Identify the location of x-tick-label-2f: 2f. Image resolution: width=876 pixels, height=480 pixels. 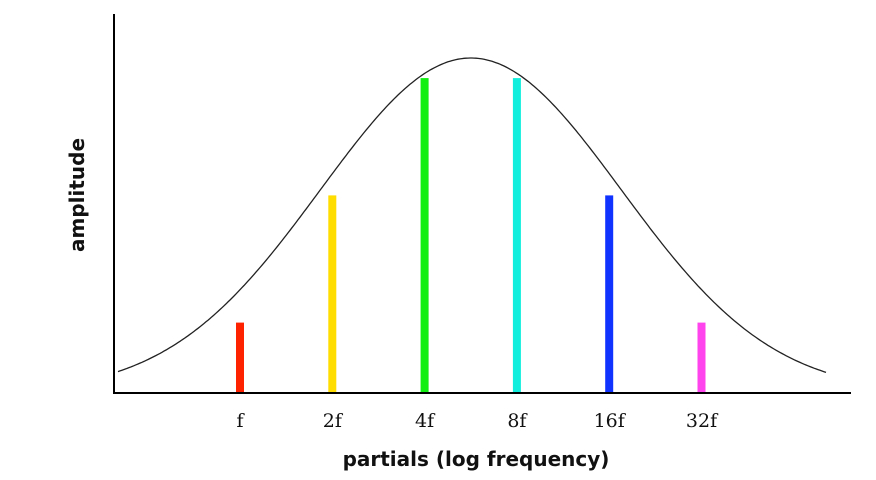
(333, 421).